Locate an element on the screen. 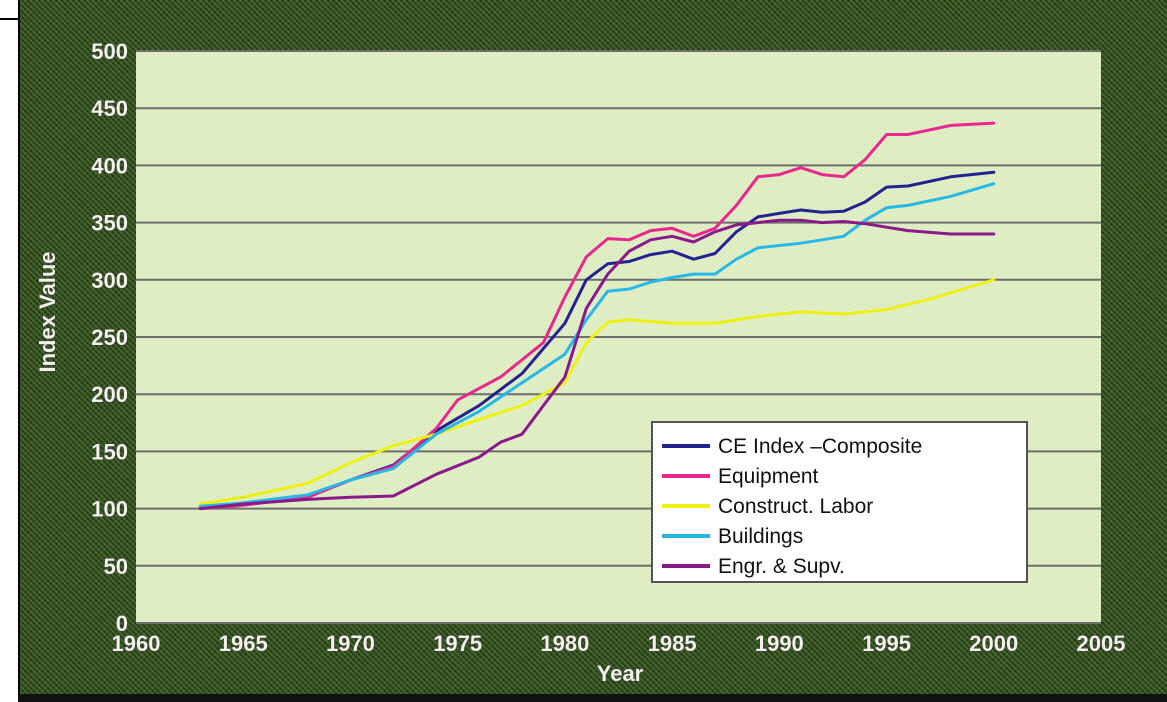 The width and height of the screenshot is (1167, 702). y-tick-label: 250 is located at coordinates (109, 337).